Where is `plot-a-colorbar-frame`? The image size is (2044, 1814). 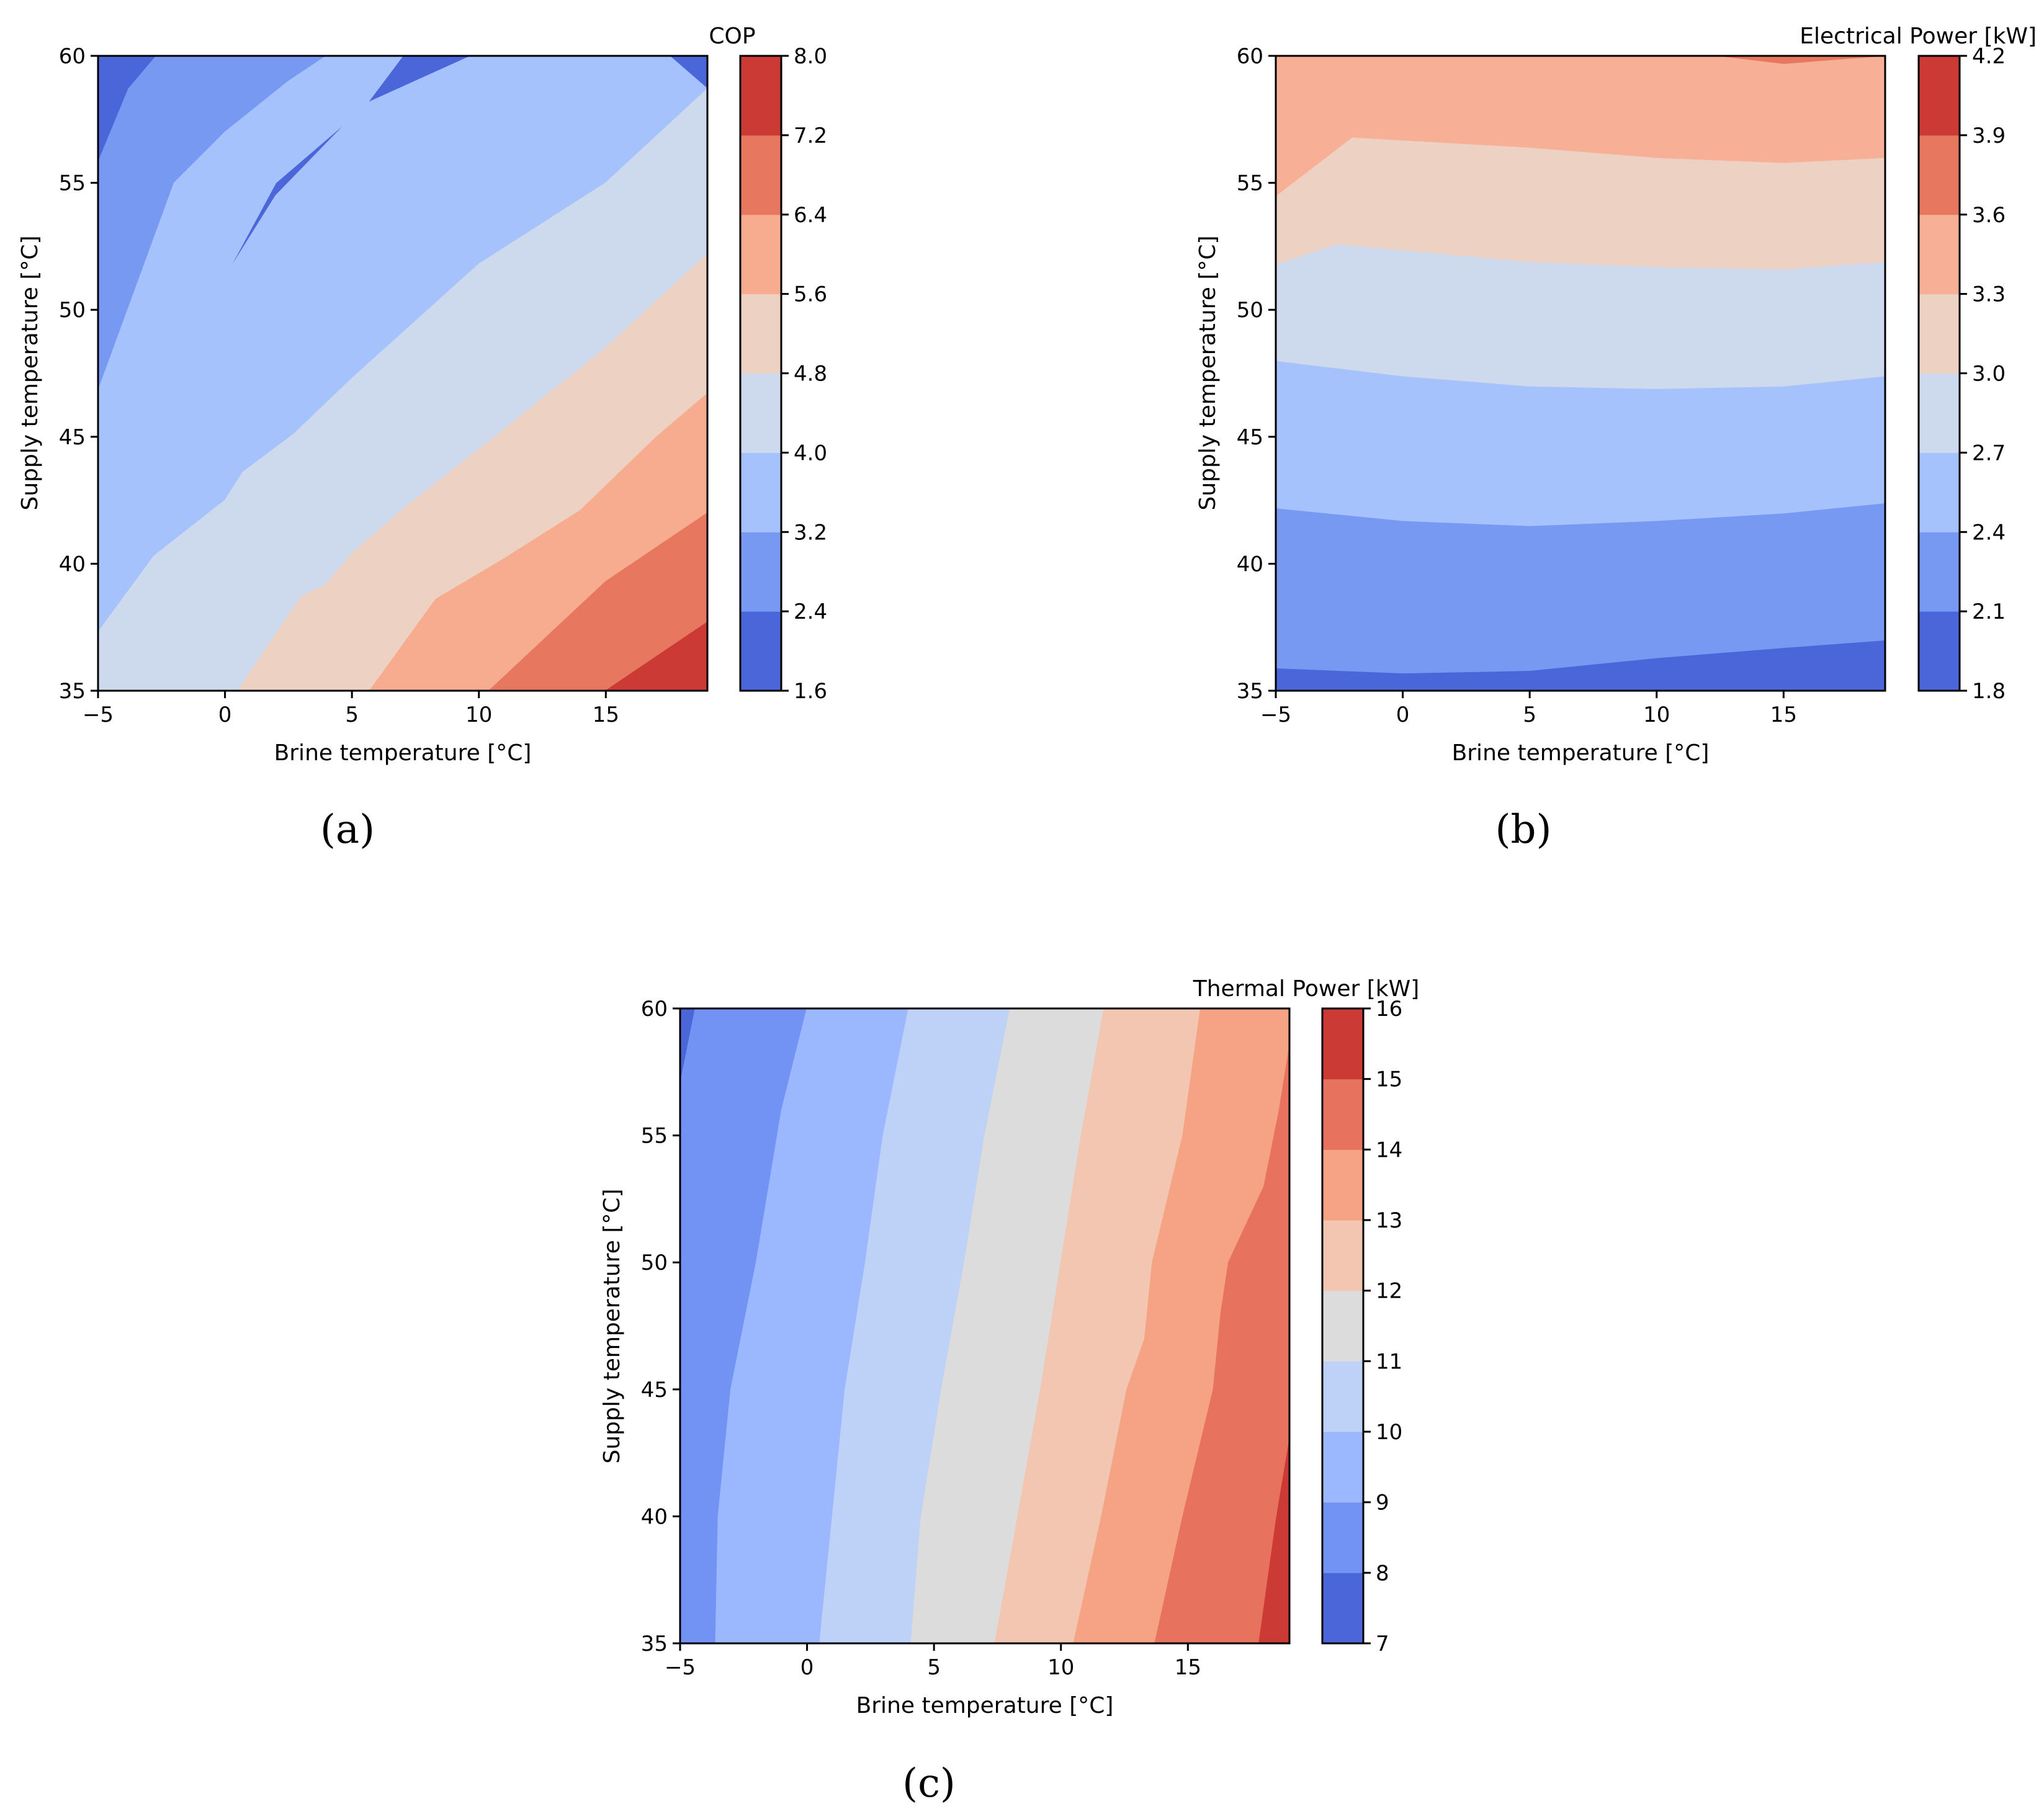
plot-a-colorbar-frame is located at coordinates (760, 374).